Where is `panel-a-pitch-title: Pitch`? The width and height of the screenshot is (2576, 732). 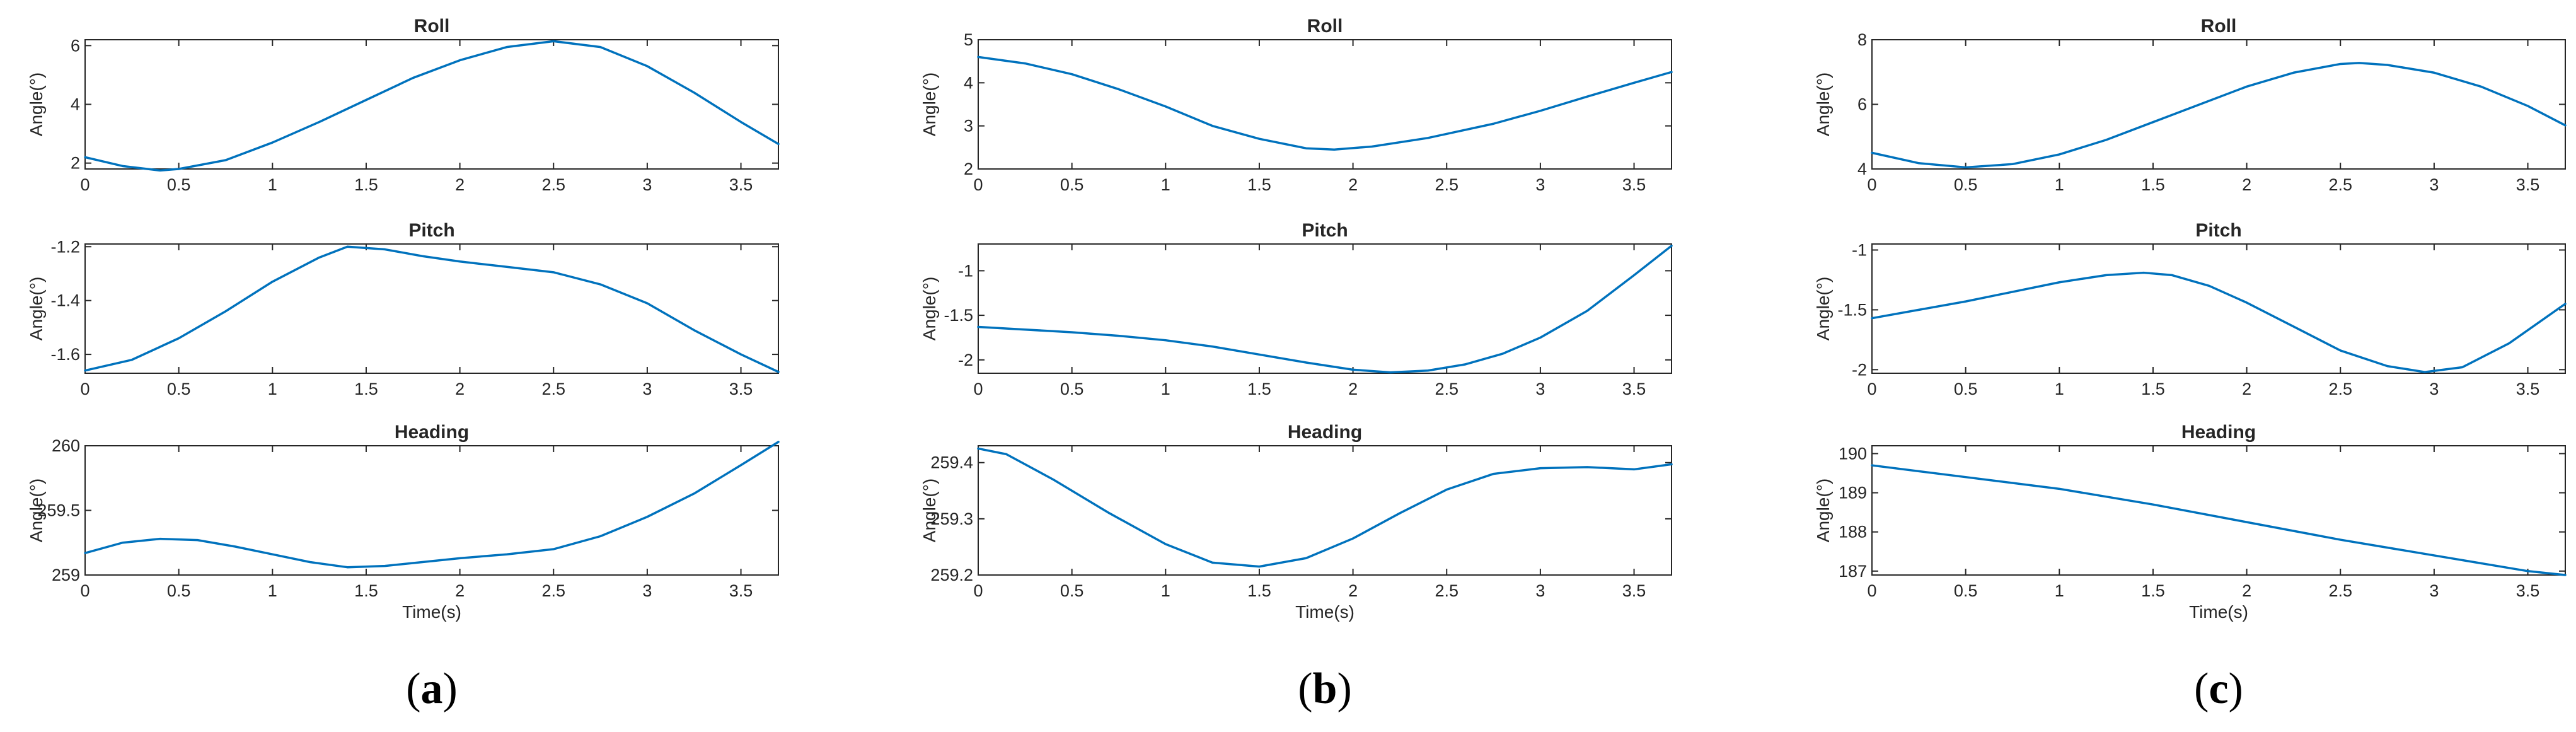 panel-a-pitch-title: Pitch is located at coordinates (431, 230).